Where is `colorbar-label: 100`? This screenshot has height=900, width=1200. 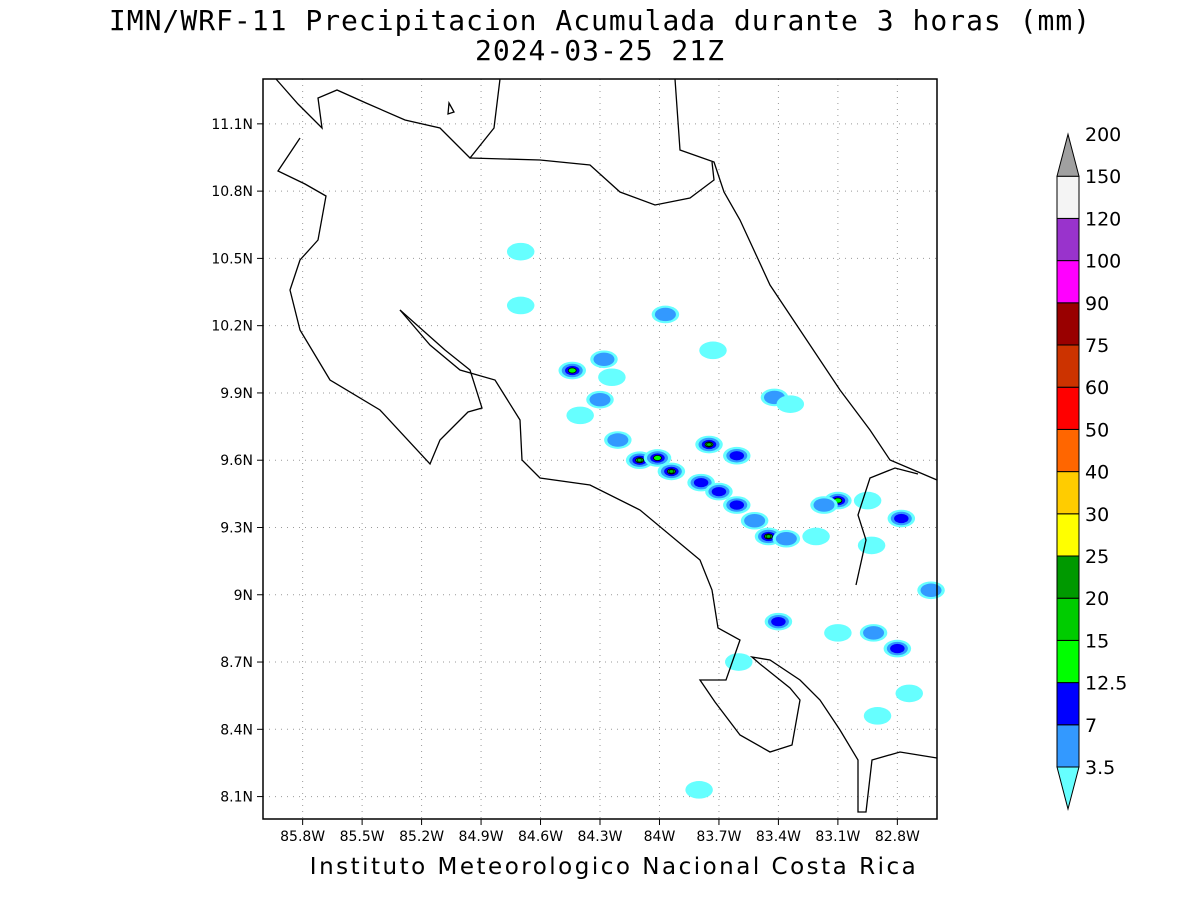
colorbar-label: 100 is located at coordinates (1103, 262).